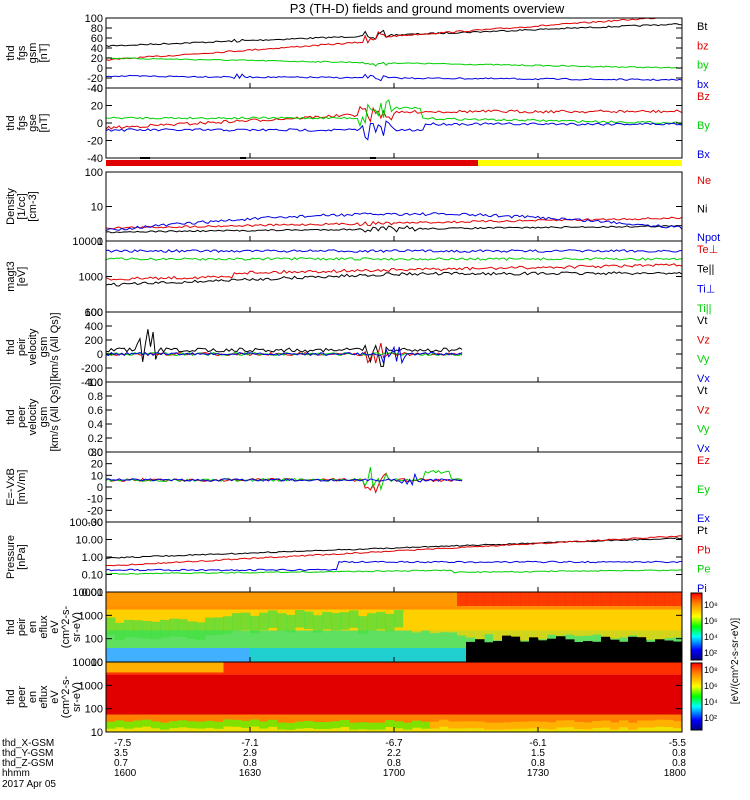 This screenshot has height=800, width=750. I want to click on xaxis-value: 0.8, so click(250, 763).